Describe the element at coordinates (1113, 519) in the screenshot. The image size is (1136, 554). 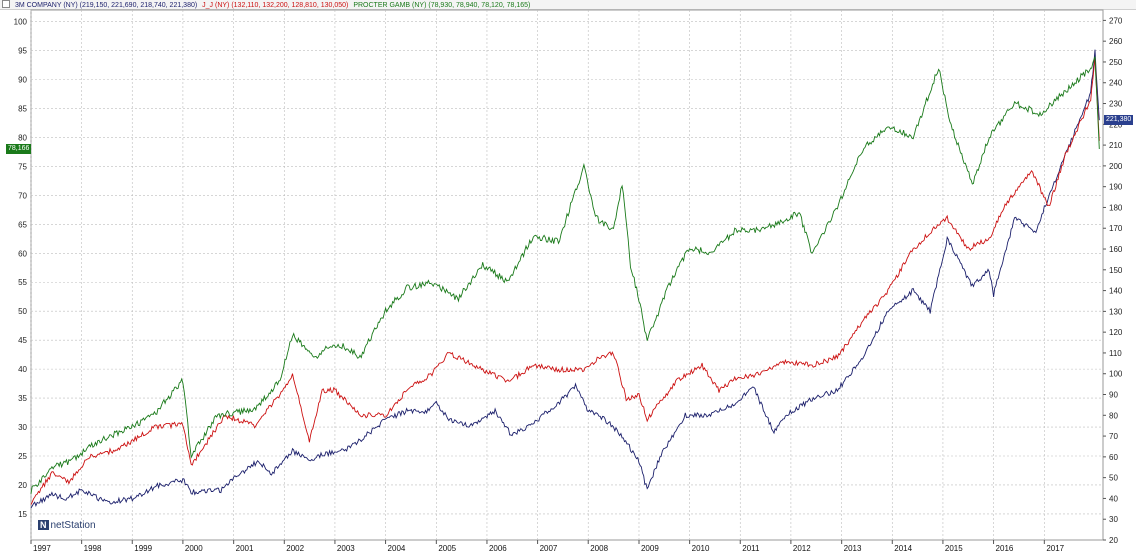
I see `y-right-tick-label: 30` at that location.